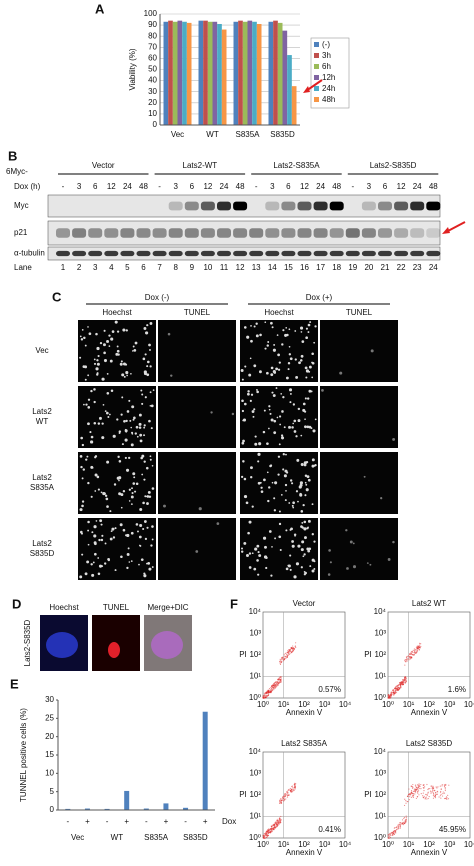 Image resolution: width=474 pixels, height=866 pixels. I want to click on y-axis-label: Viability (%), so click(132, 69).